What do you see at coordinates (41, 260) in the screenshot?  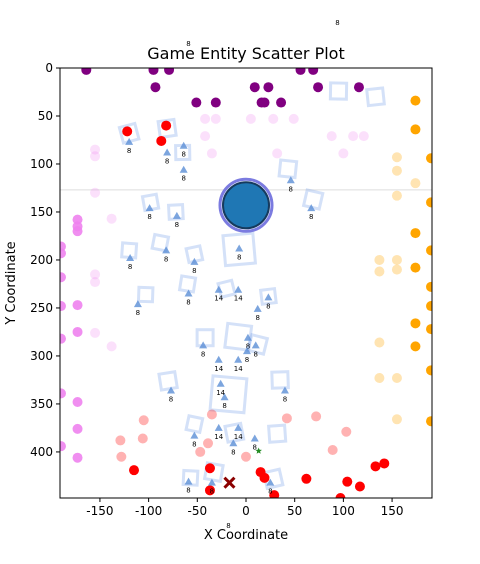 I see `y-tick-label: 200` at bounding box center [41, 260].